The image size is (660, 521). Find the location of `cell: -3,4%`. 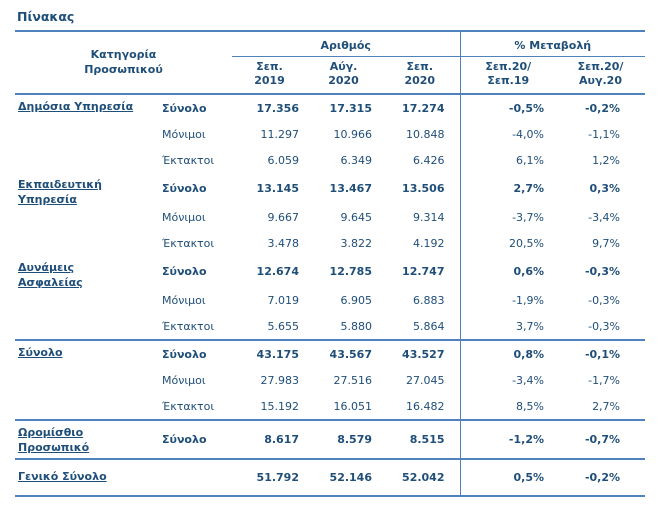

cell: -3,4% is located at coordinates (604, 217).